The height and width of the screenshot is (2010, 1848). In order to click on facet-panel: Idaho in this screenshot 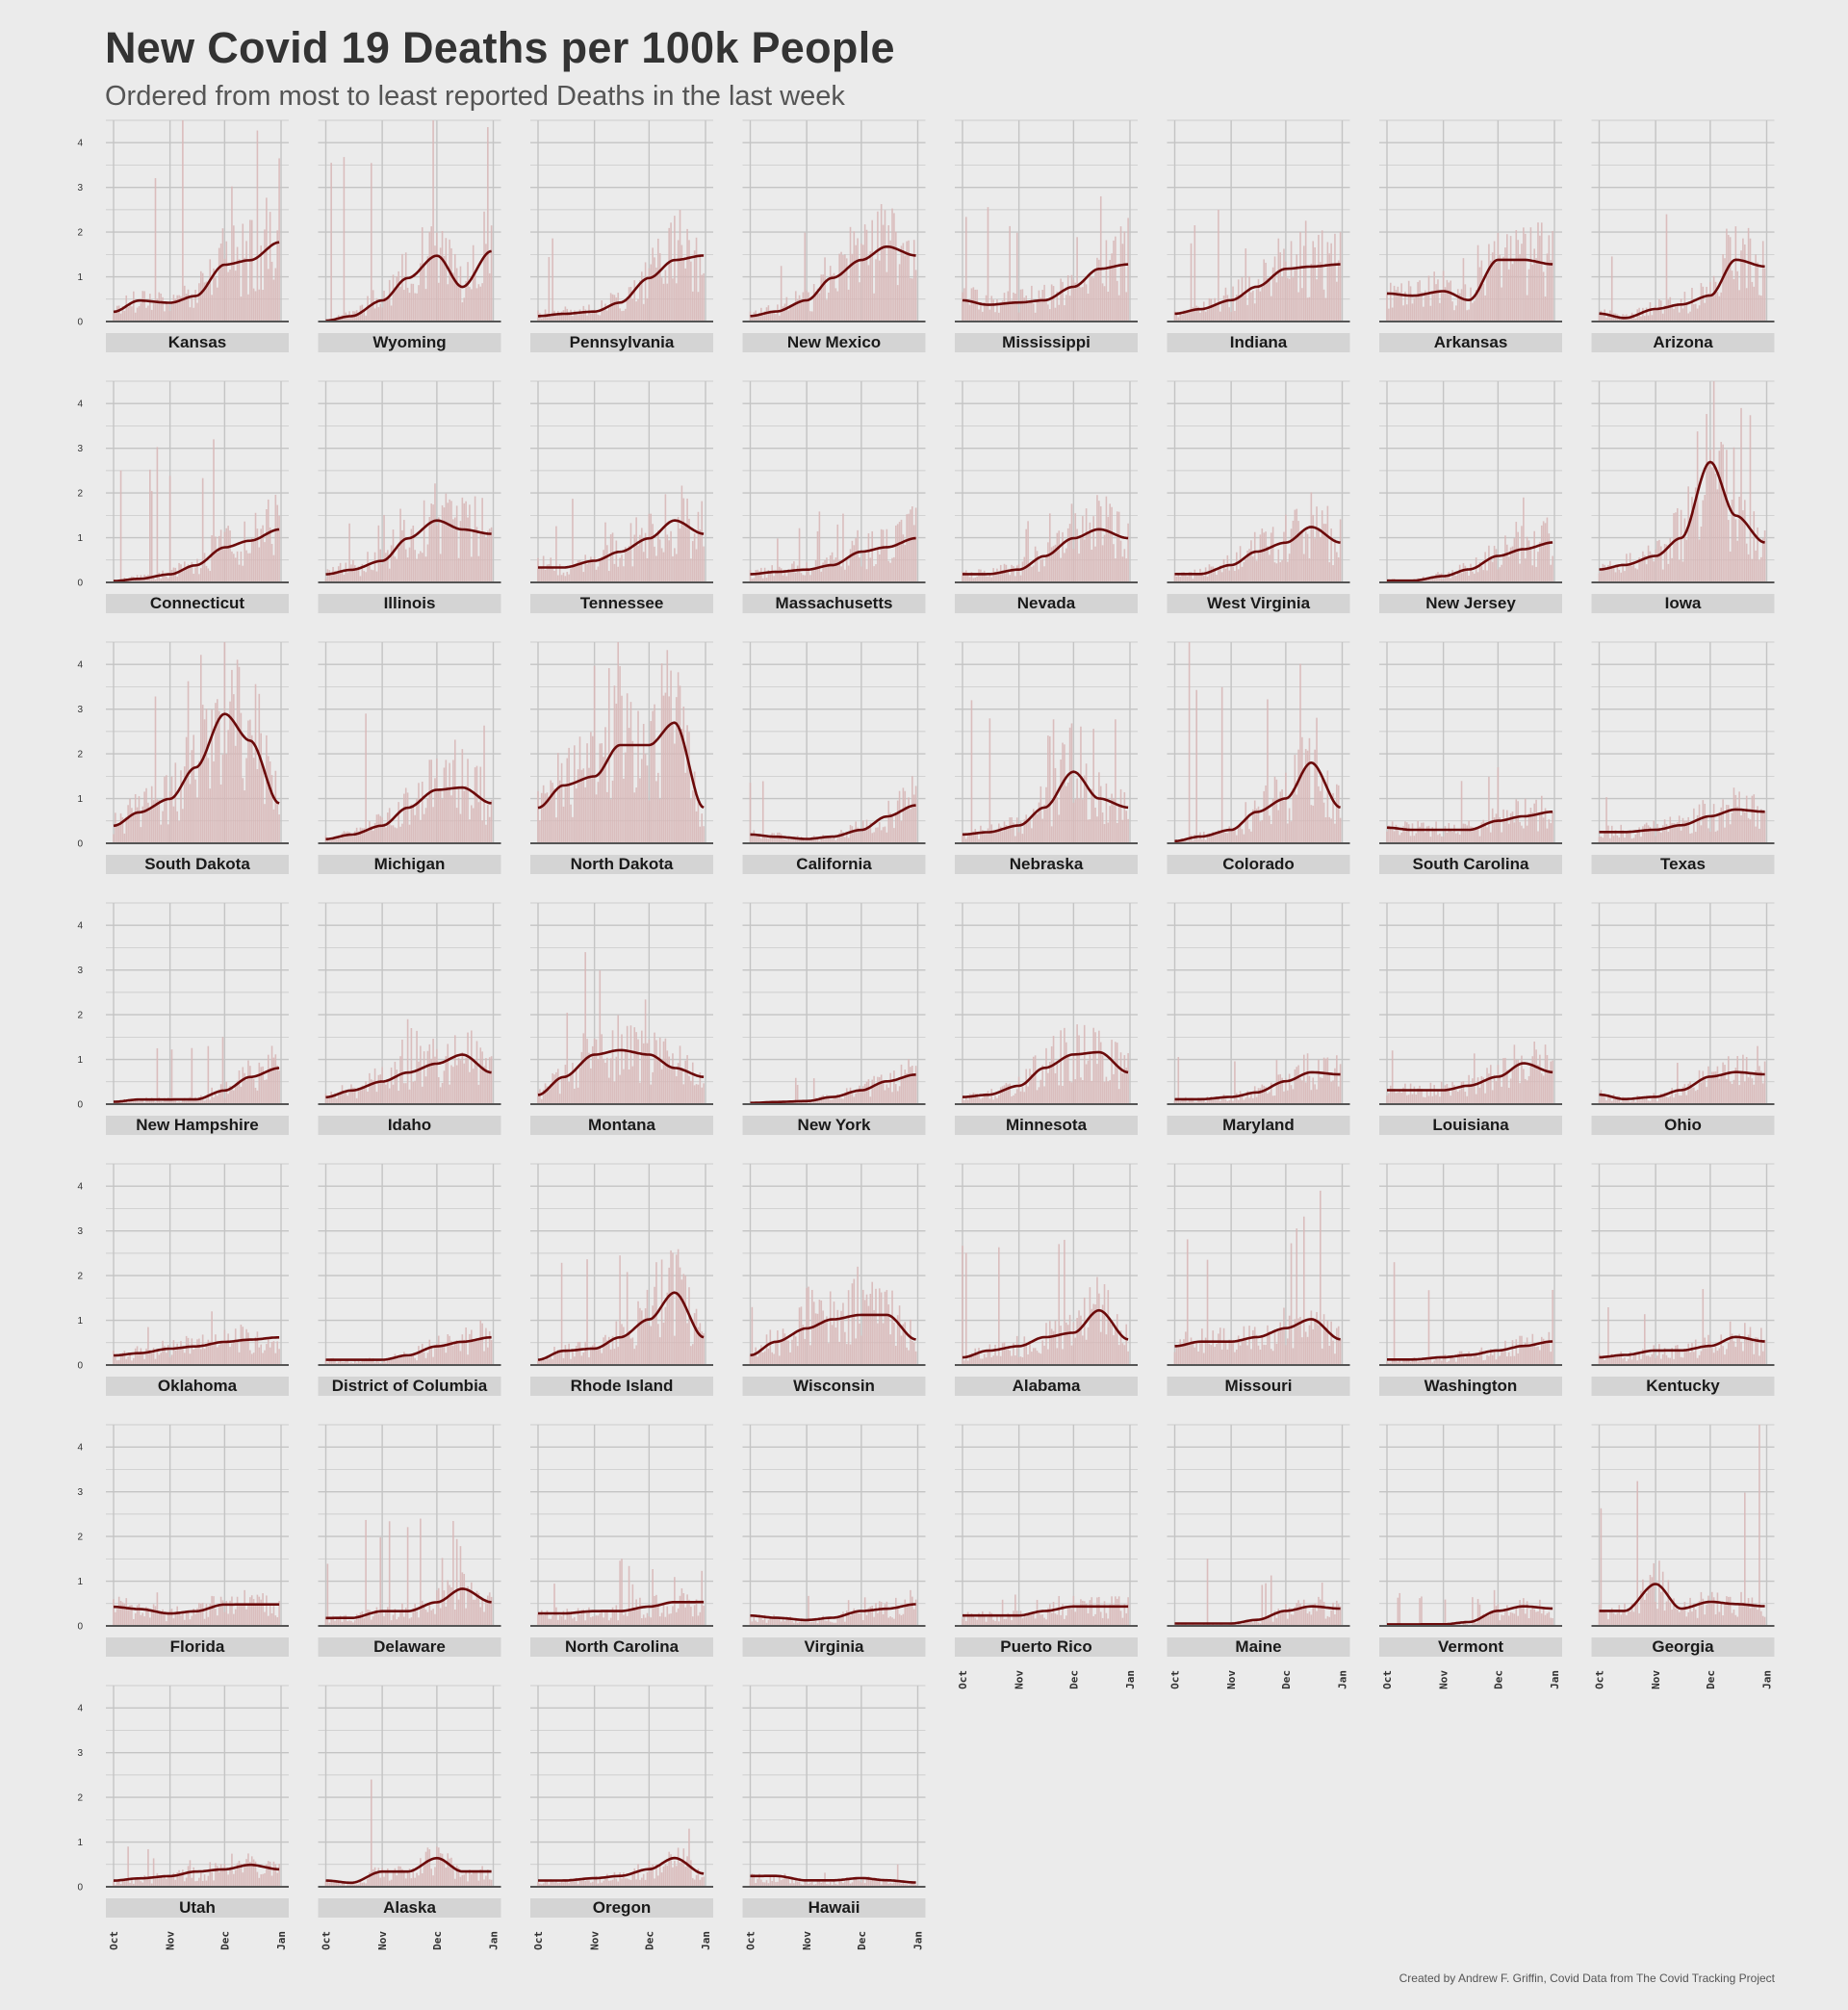, I will do `click(409, 1019)`.